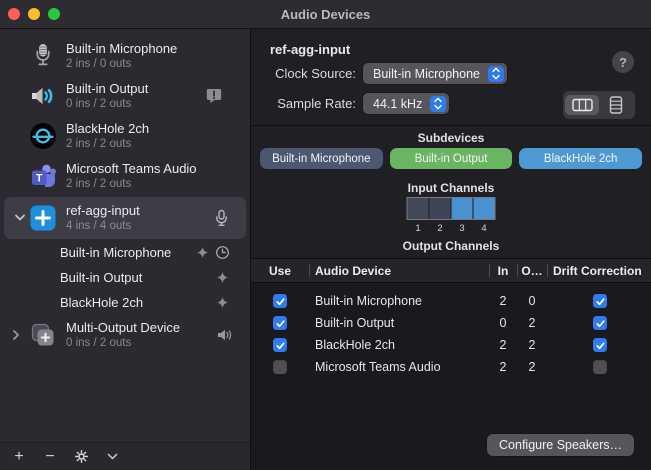  What do you see at coordinates (125, 456) in the screenshot?
I see `sidebar-footer: + −` at bounding box center [125, 456].